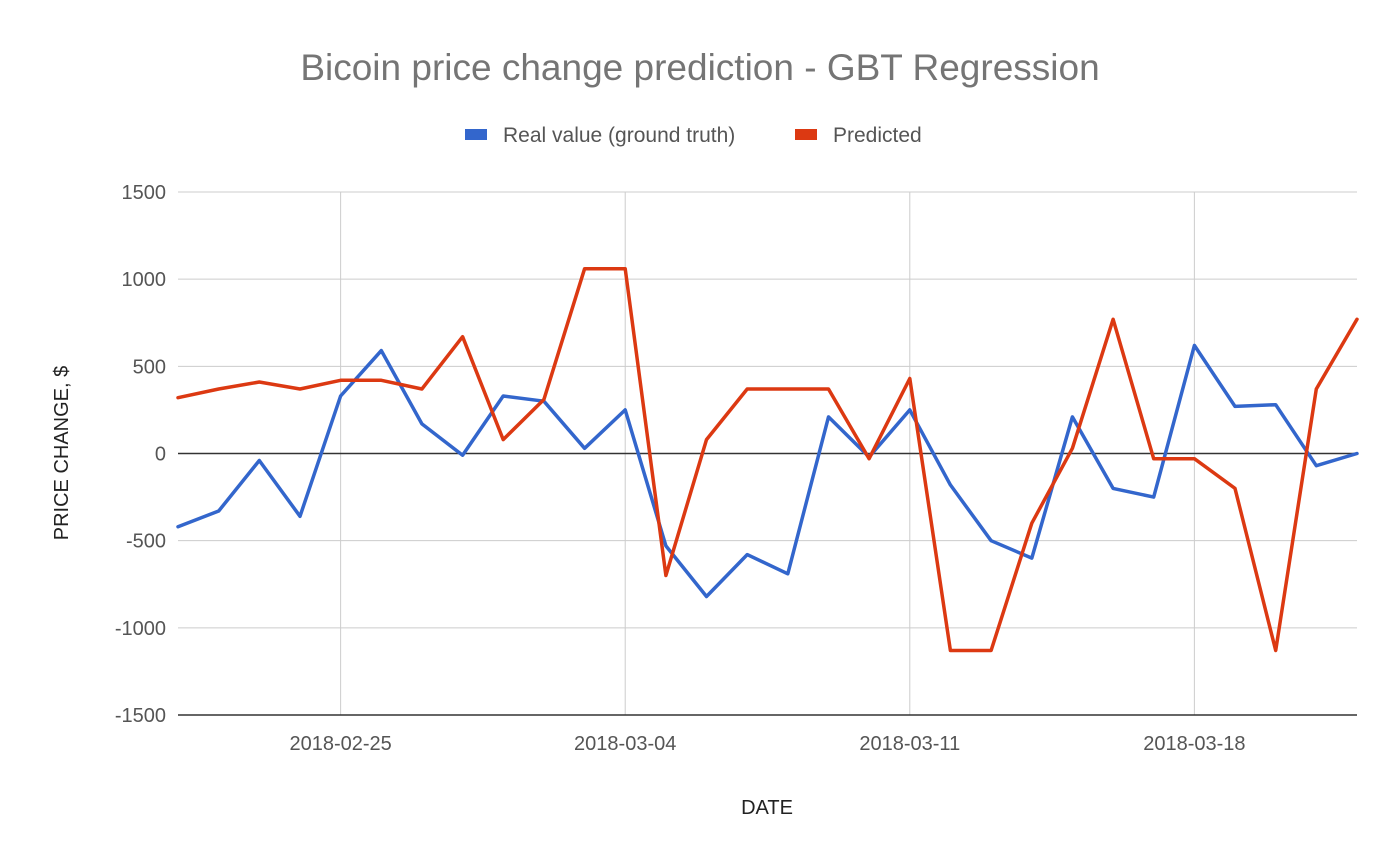 Image resolution: width=1400 pixels, height=864 pixels. I want to click on x-axis-title: DATE, so click(767, 808).